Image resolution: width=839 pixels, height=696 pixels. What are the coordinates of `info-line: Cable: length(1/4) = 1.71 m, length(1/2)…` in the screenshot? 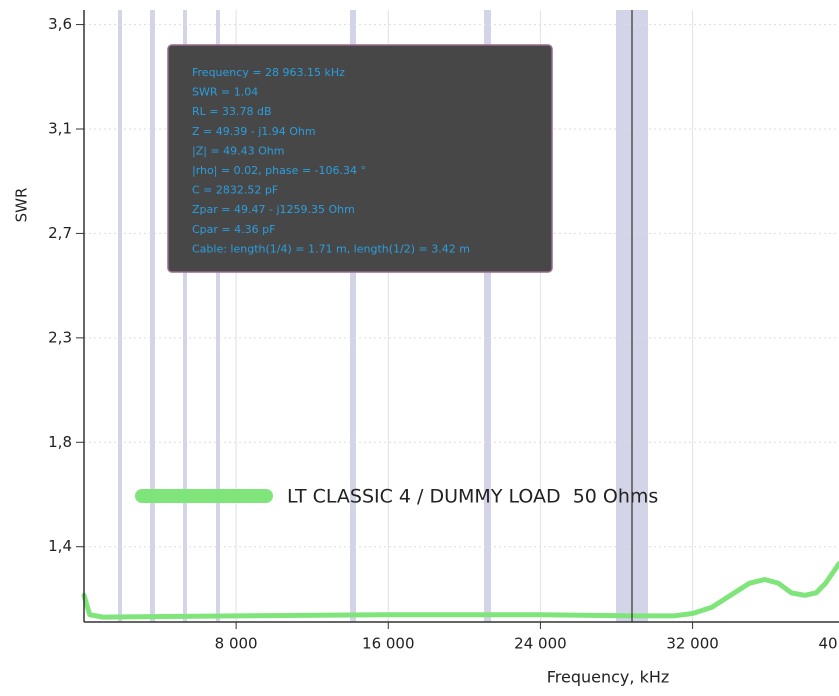 It's located at (331, 248).